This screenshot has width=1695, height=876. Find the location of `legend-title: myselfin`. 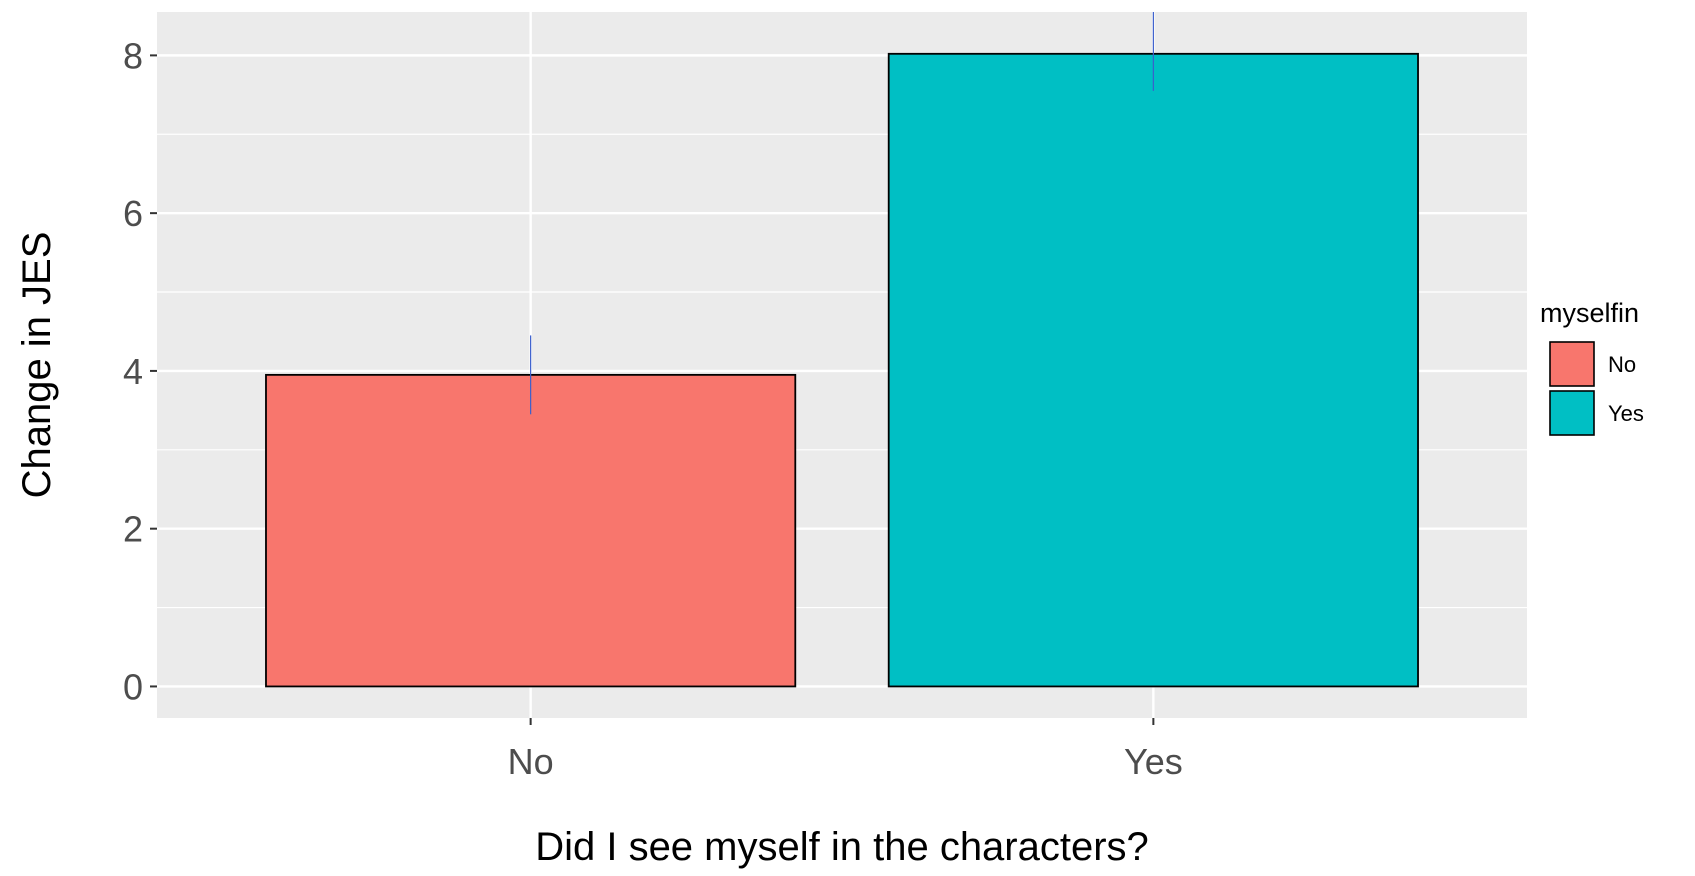

legend-title: myselfin is located at coordinates (1589, 313).